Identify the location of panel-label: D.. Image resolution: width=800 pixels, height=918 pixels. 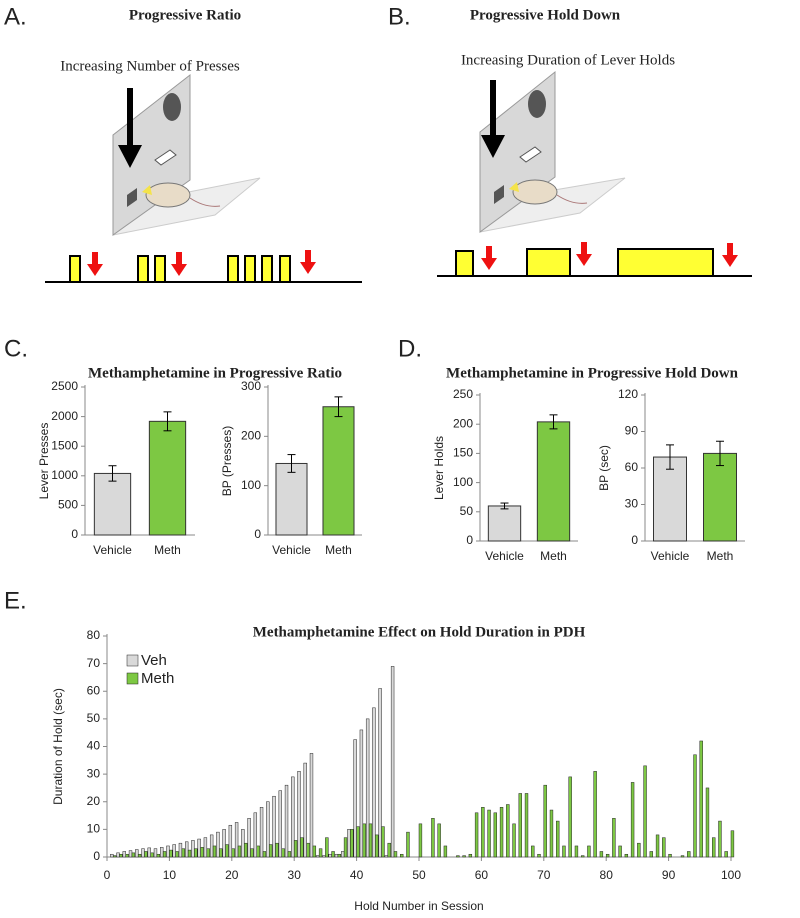
(410, 348).